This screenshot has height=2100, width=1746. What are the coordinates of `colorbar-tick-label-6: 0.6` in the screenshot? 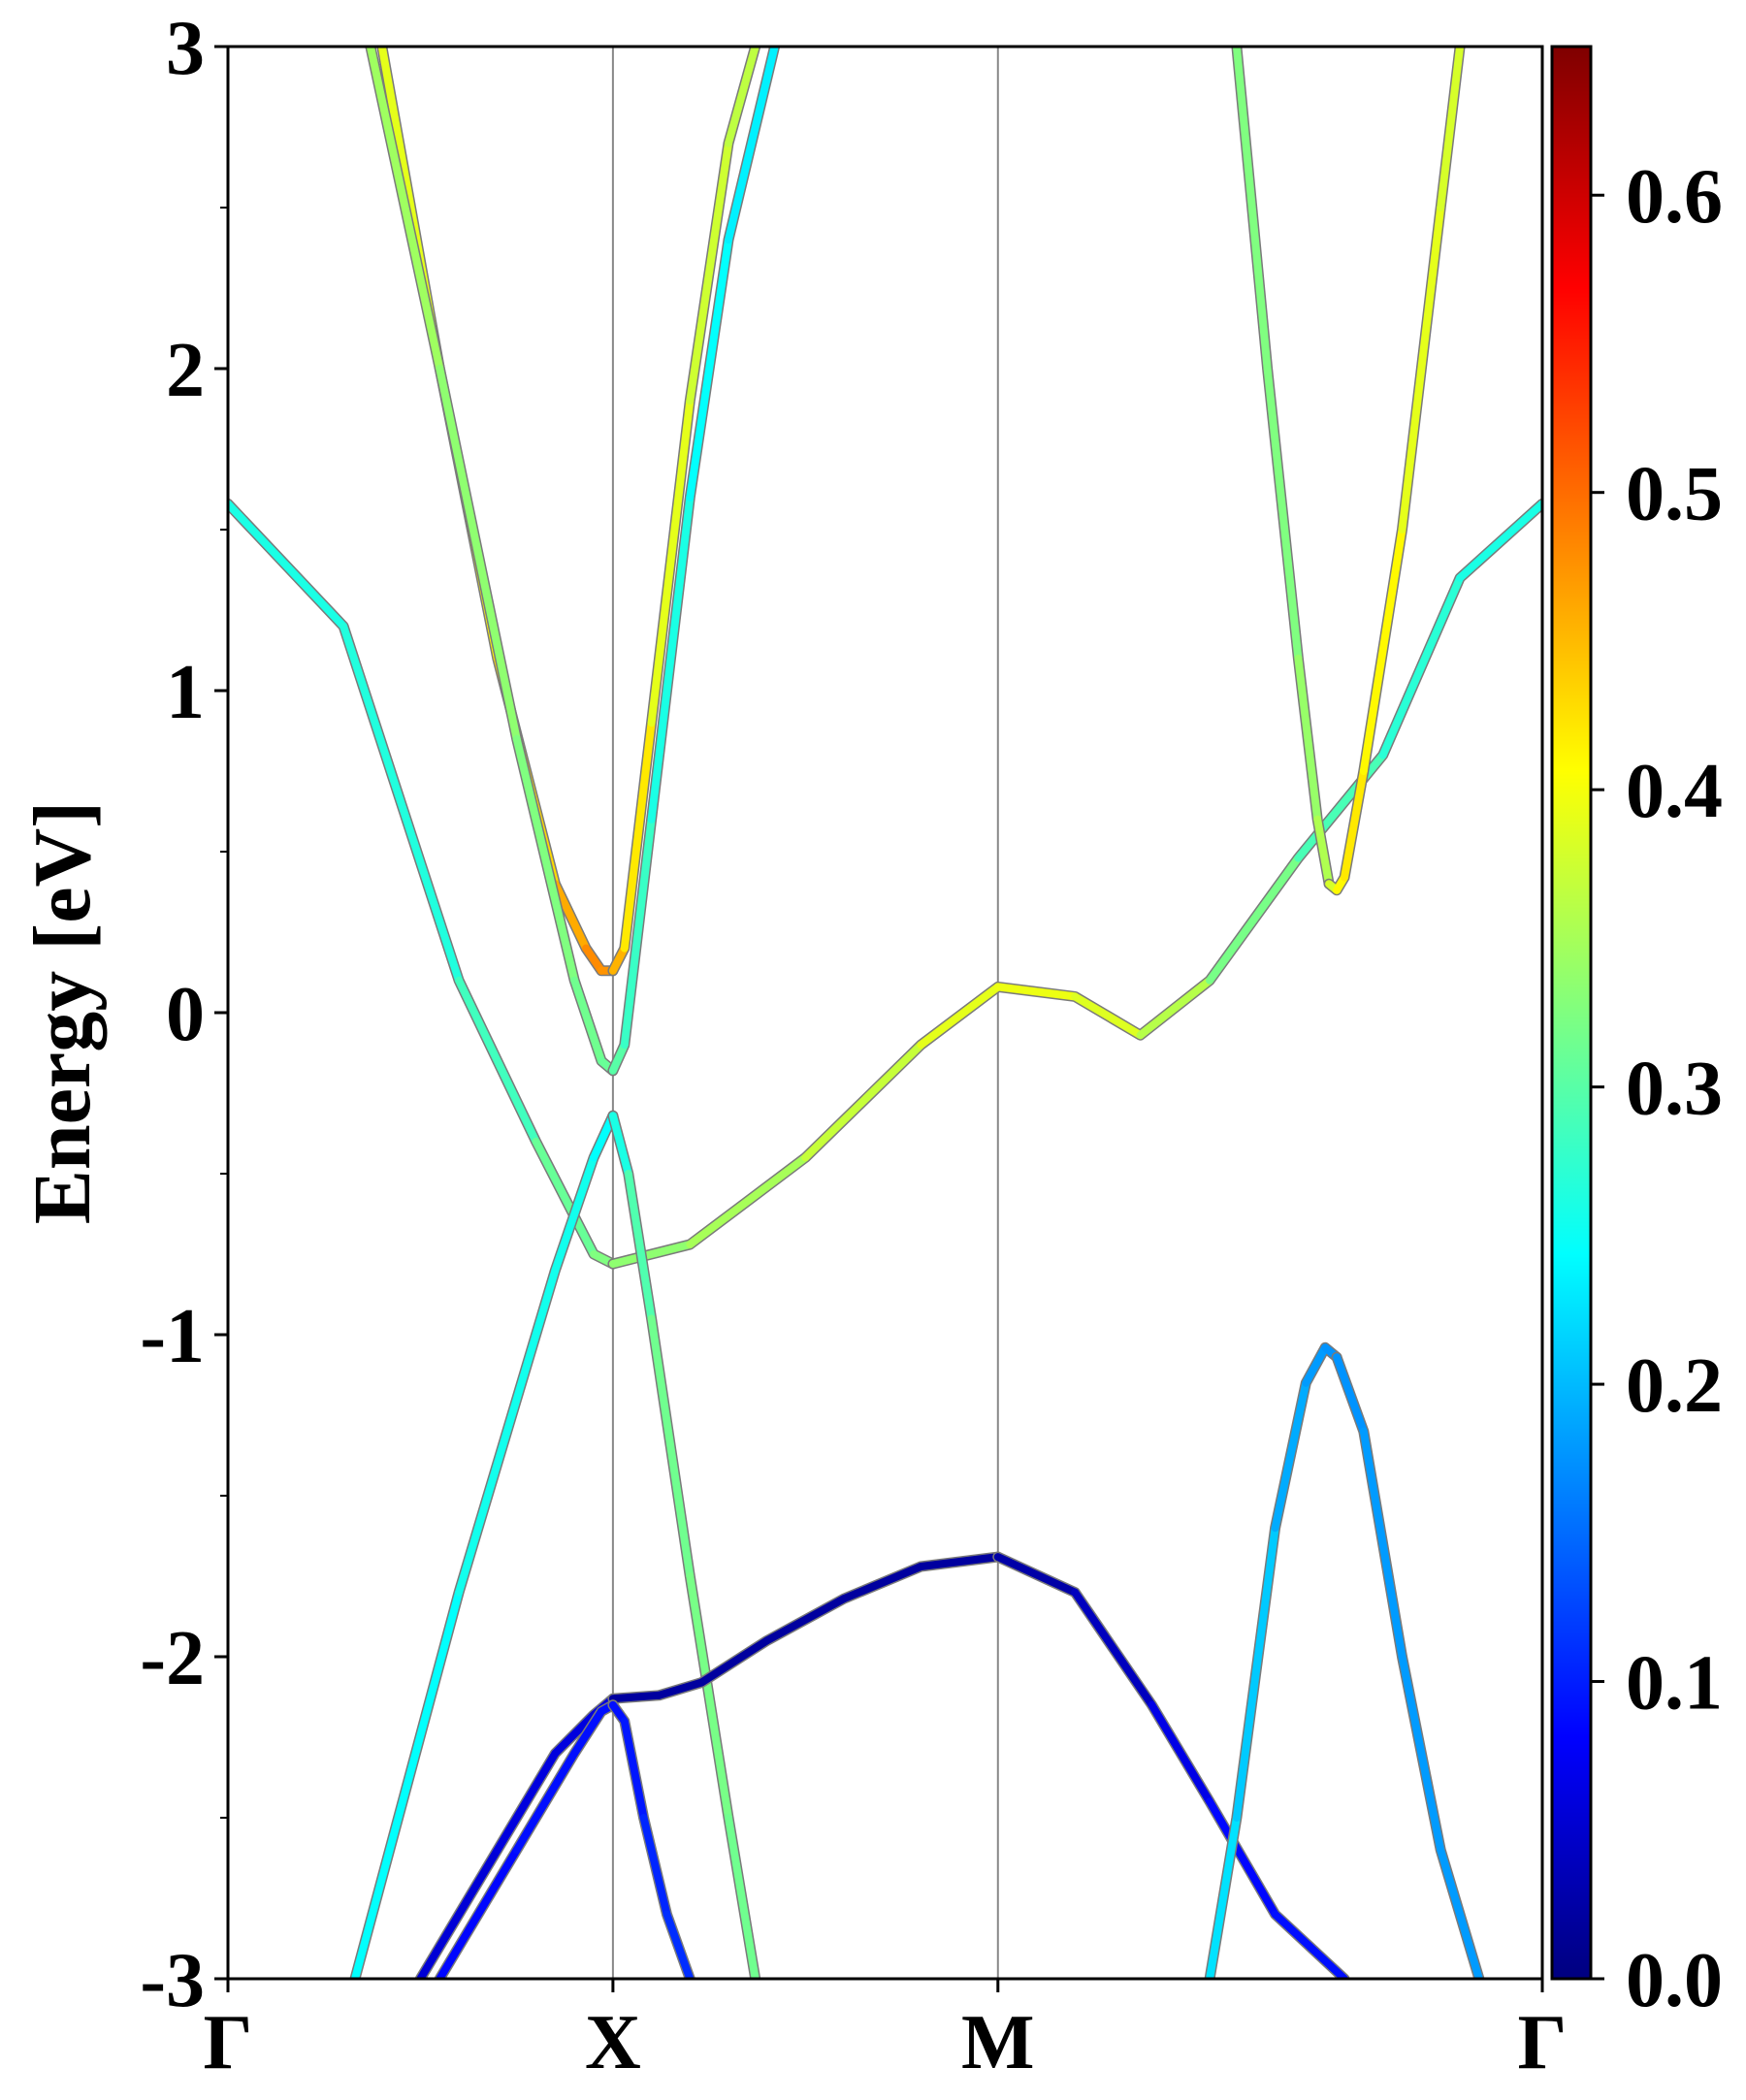 It's located at (1674, 197).